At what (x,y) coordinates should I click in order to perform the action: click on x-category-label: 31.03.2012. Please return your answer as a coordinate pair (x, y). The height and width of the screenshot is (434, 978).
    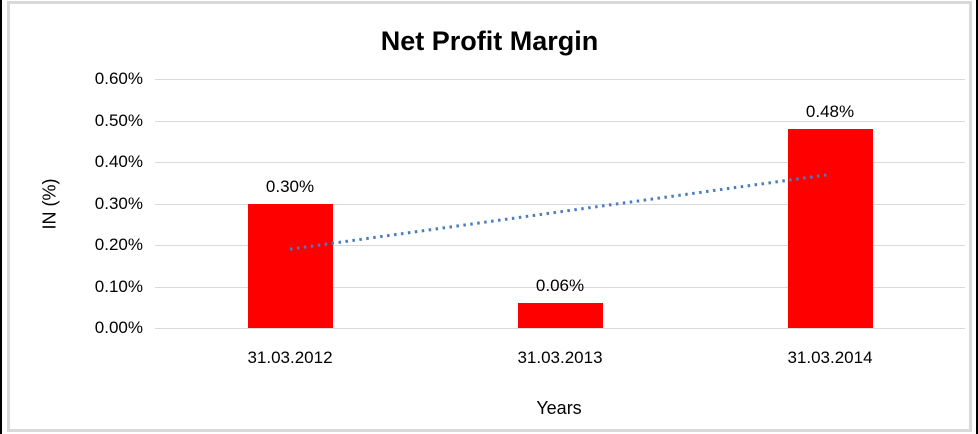
    Looking at the image, I should click on (290, 357).